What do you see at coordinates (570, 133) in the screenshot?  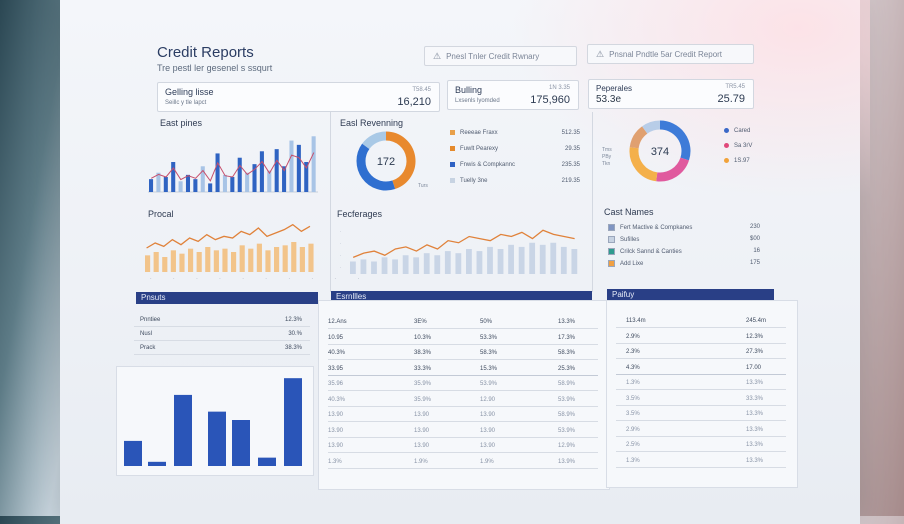 I see `legend-value: 512.35` at bounding box center [570, 133].